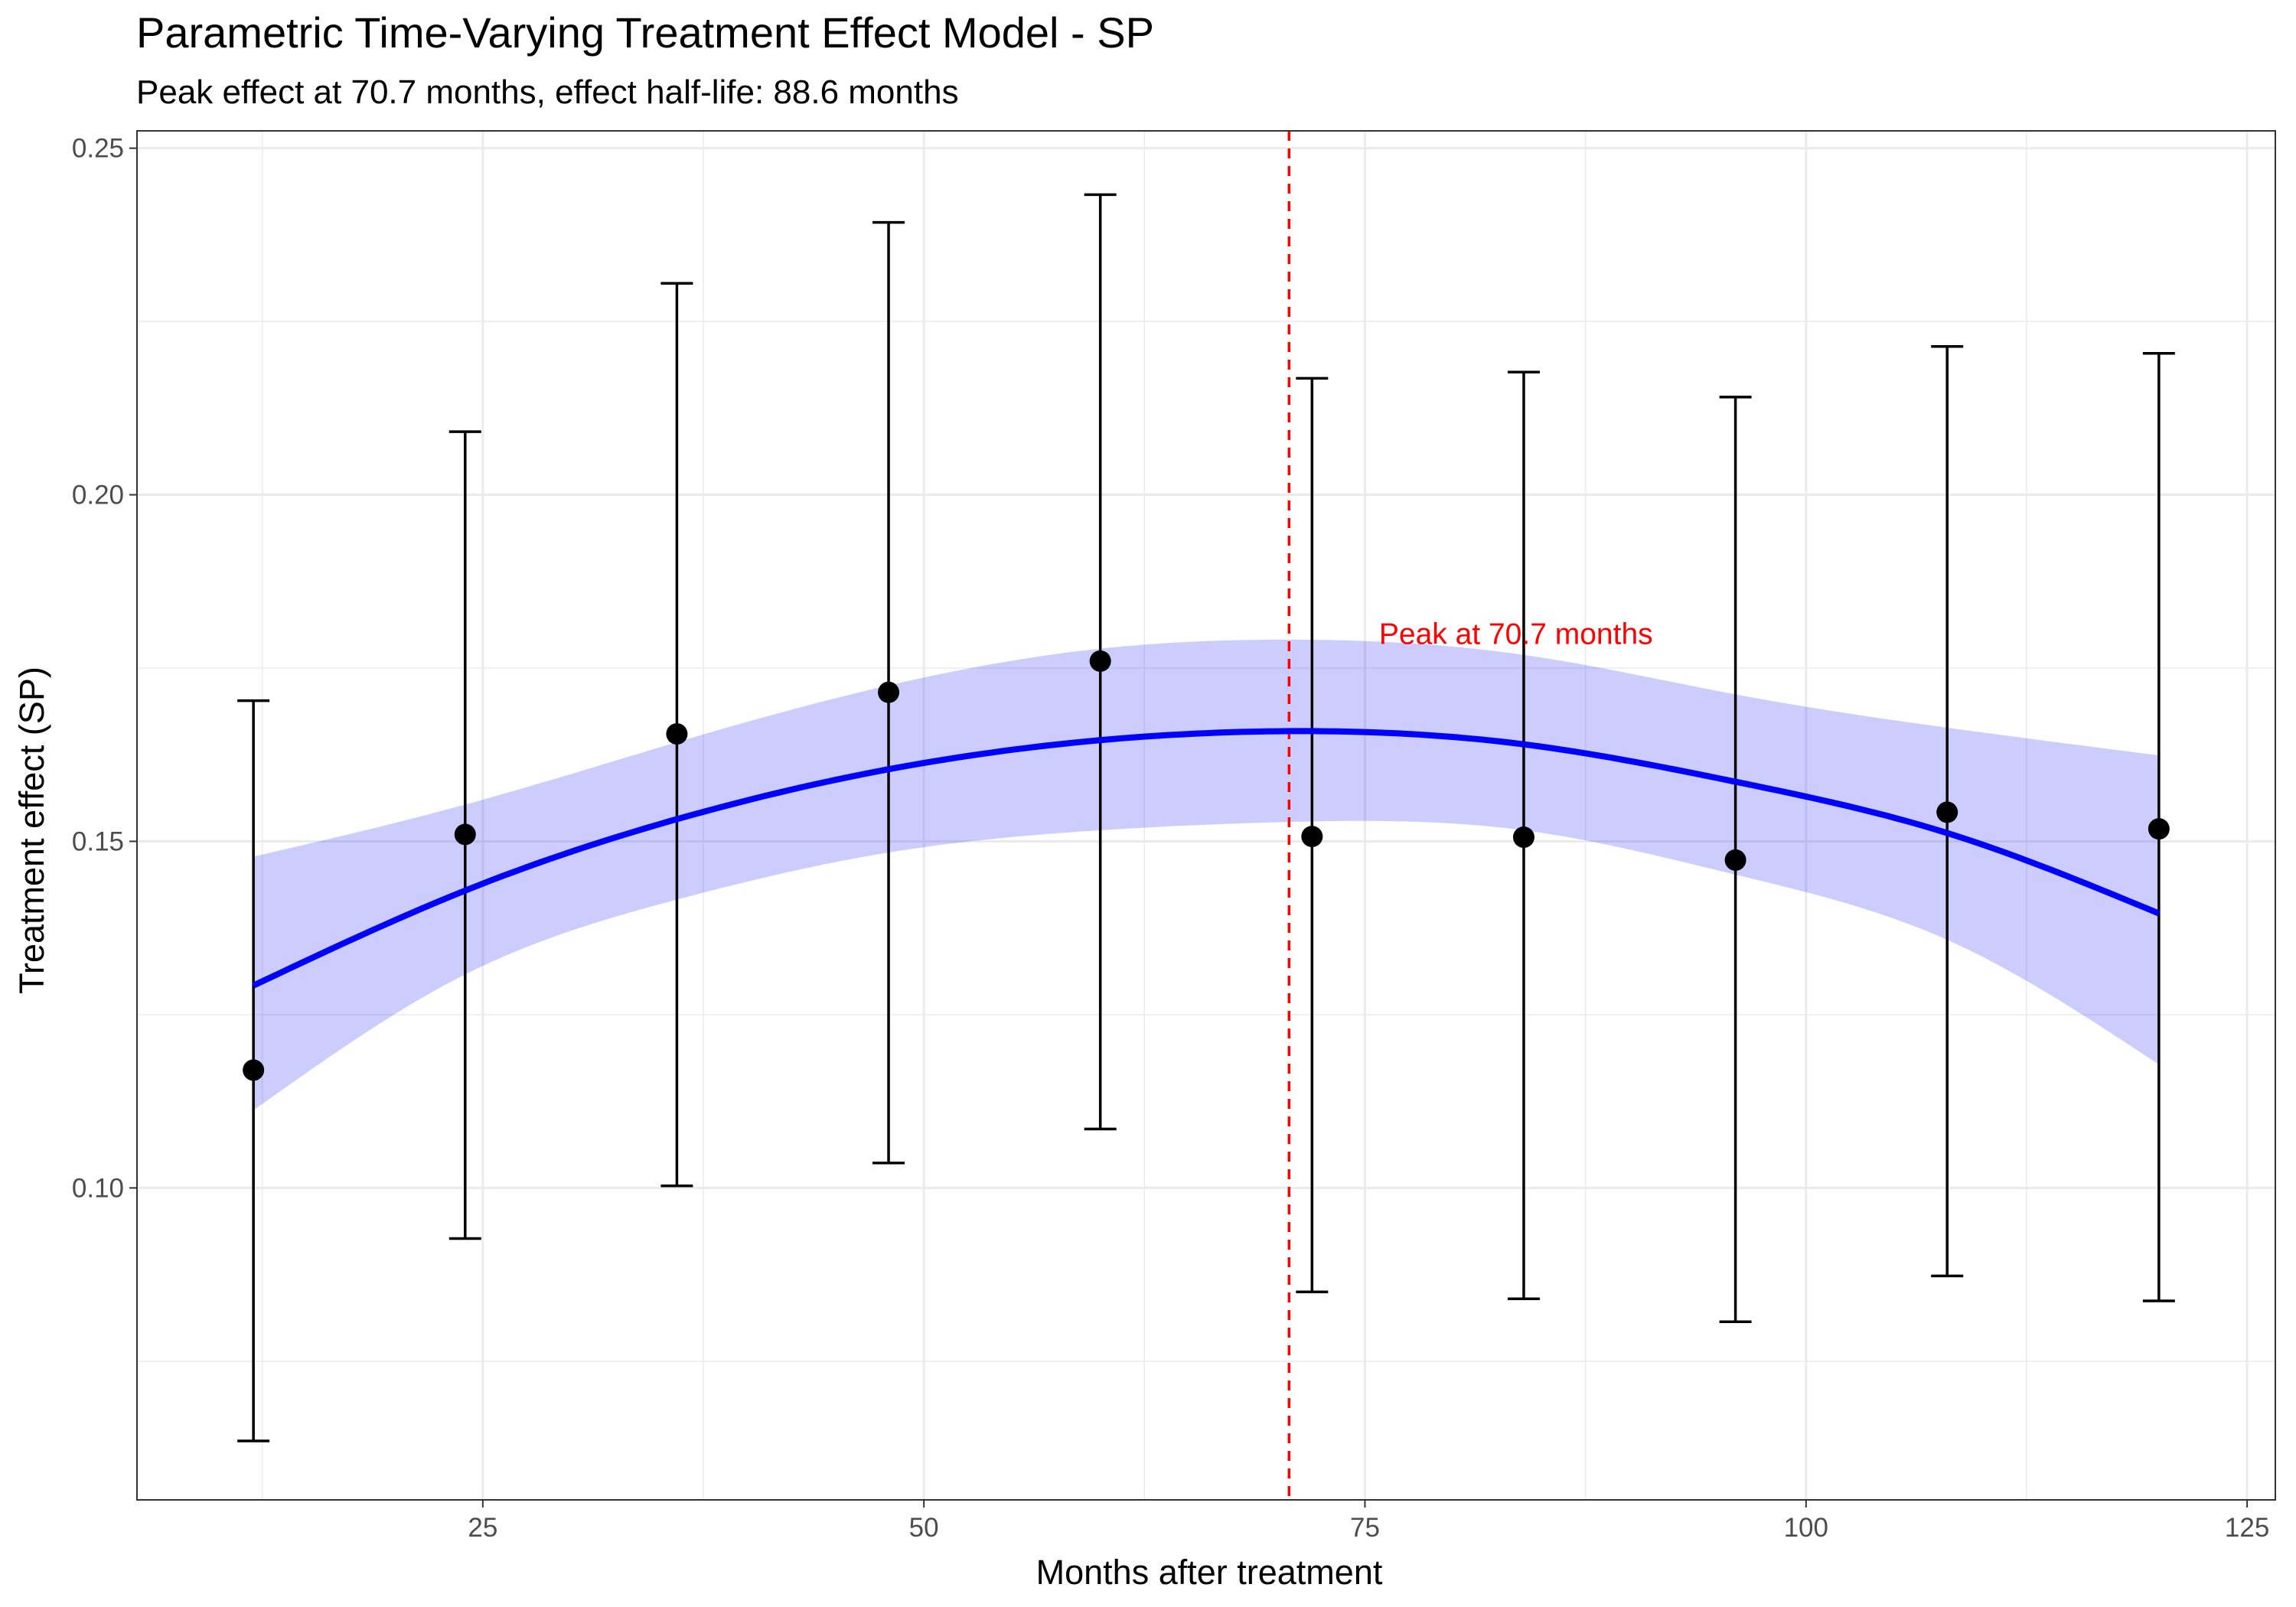  I want to click on x-axis-ticks: 25 50 75 100 125, so click(1368, 1521).